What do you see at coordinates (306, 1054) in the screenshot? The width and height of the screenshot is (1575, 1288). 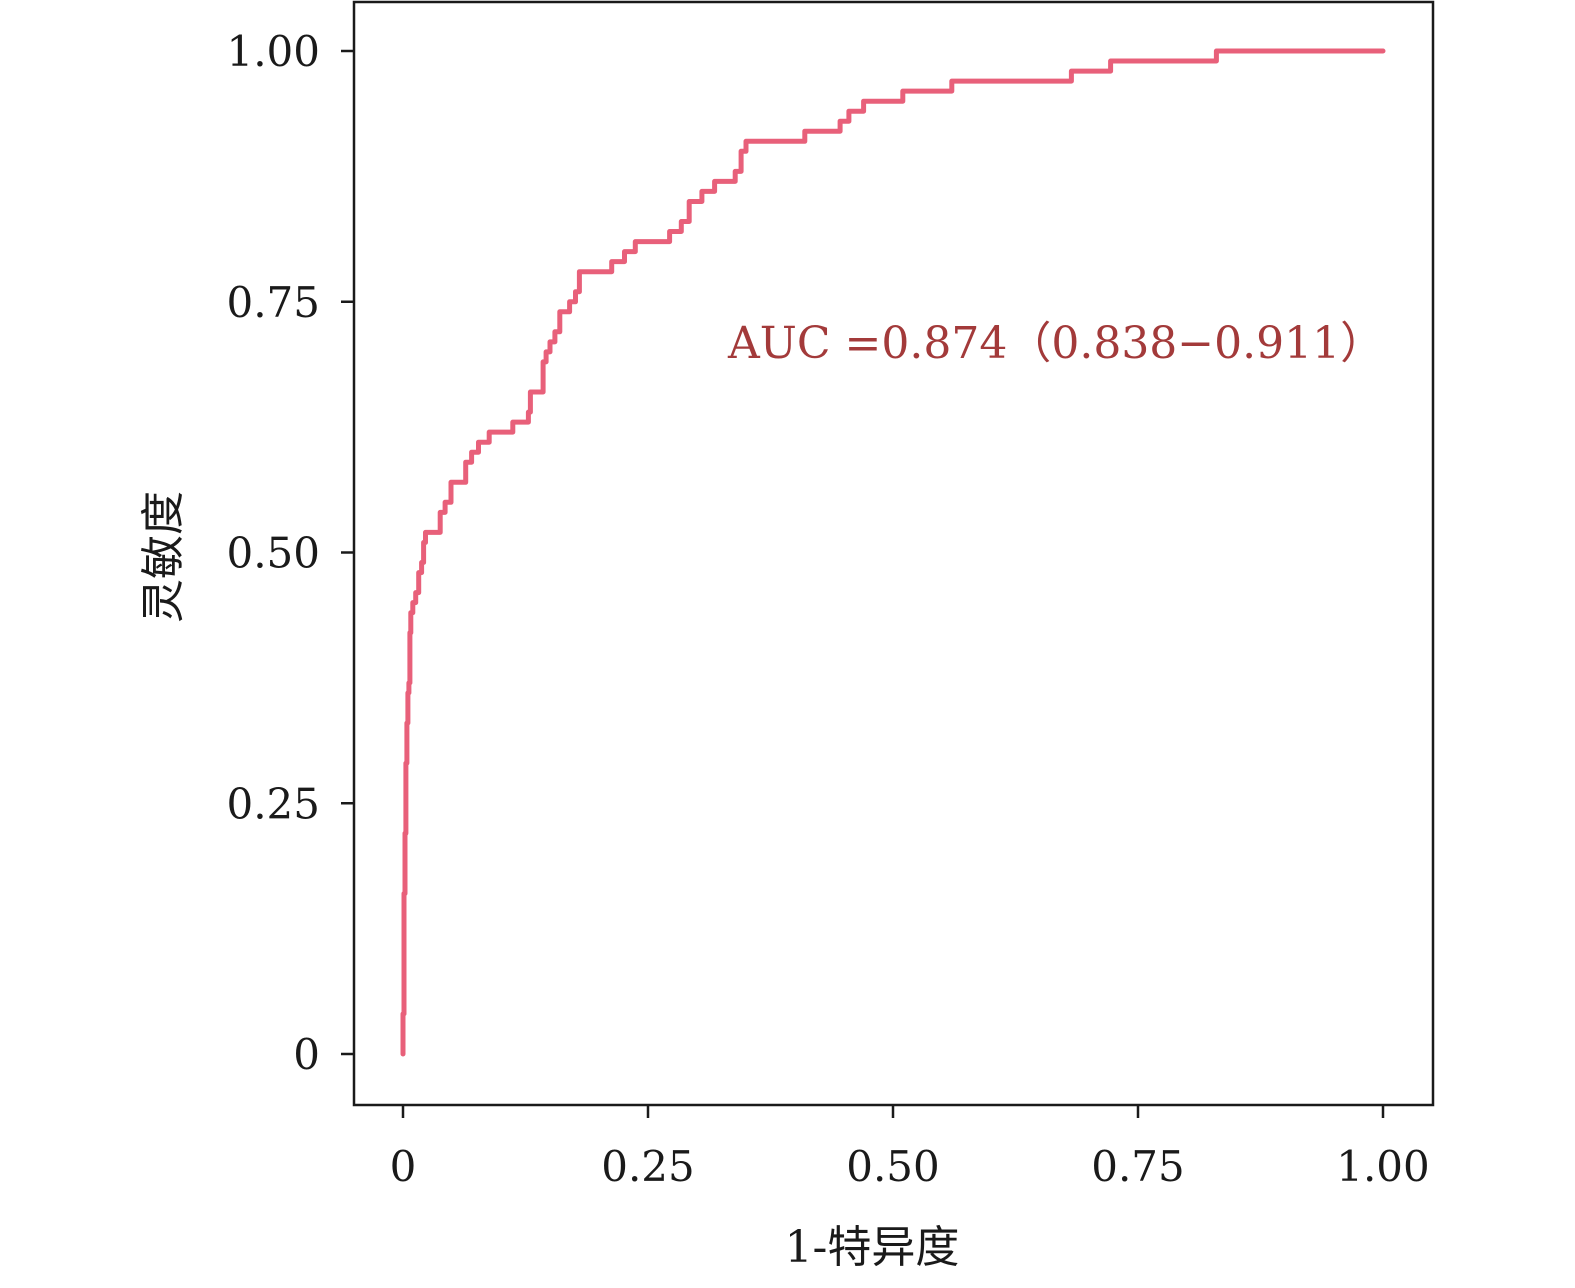 I see `y-tick-label: 0` at bounding box center [306, 1054].